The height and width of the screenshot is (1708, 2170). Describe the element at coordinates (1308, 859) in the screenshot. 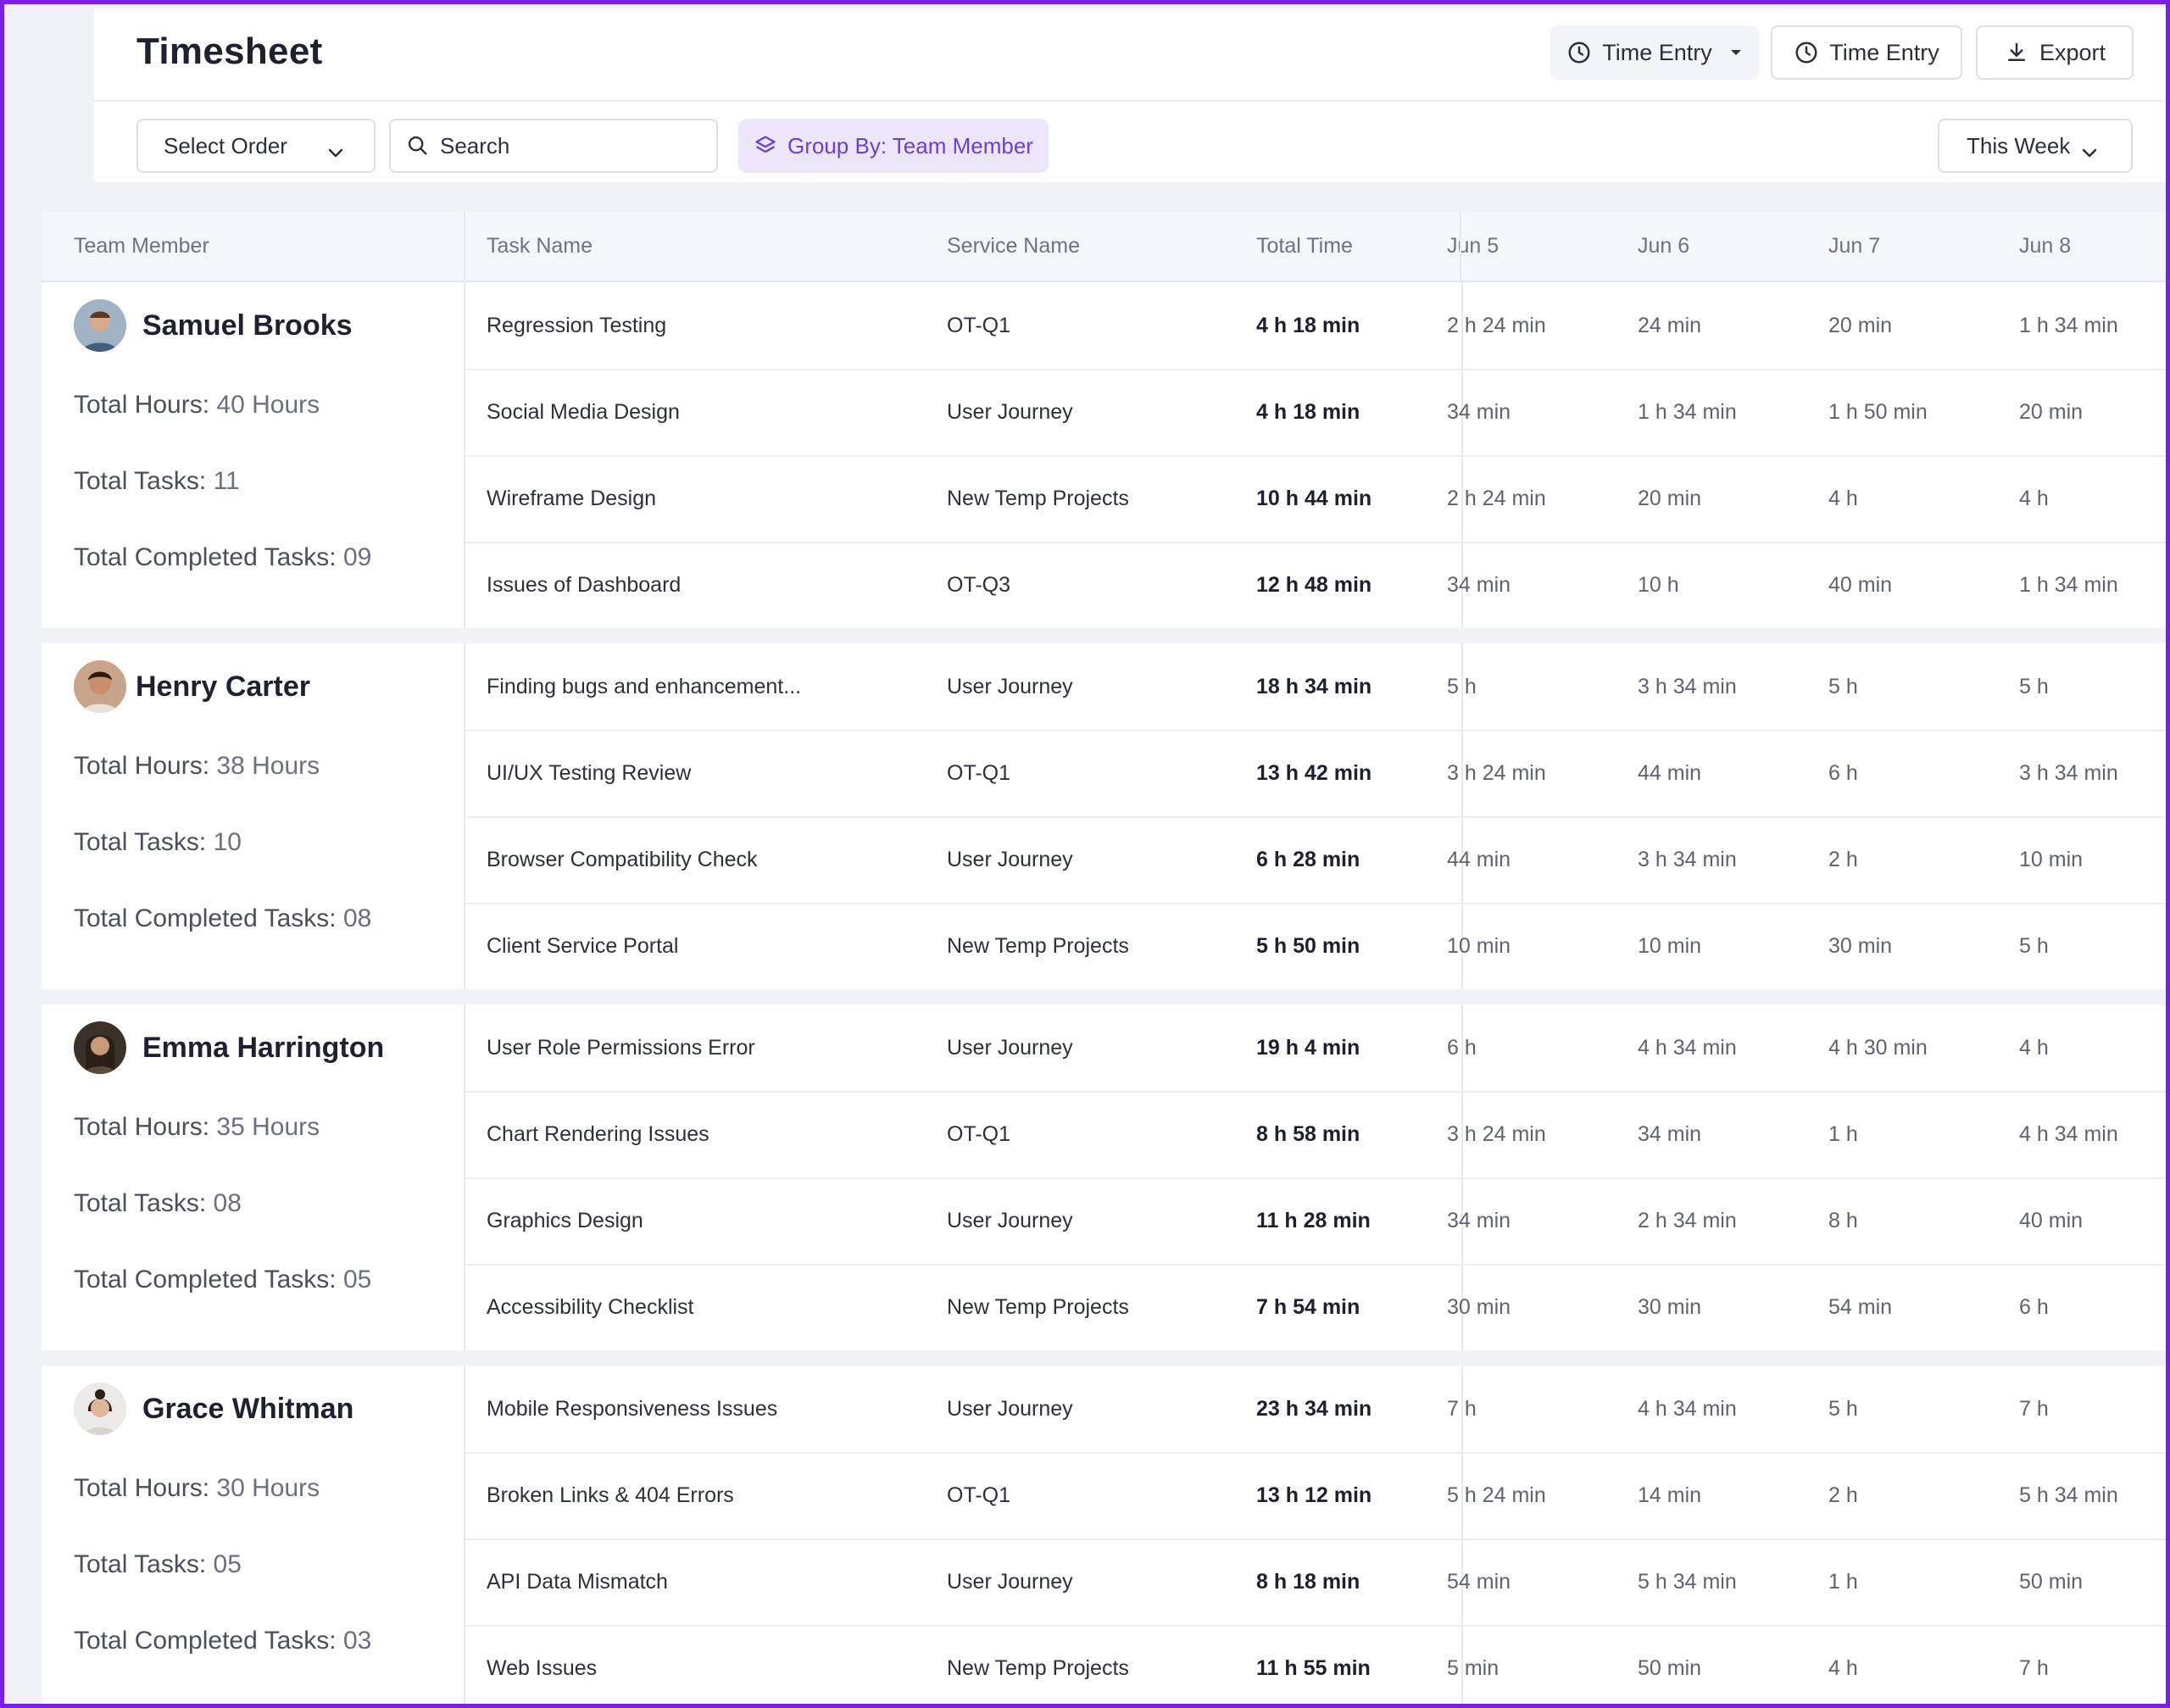

I see `total-time: 6 h 28 min` at that location.